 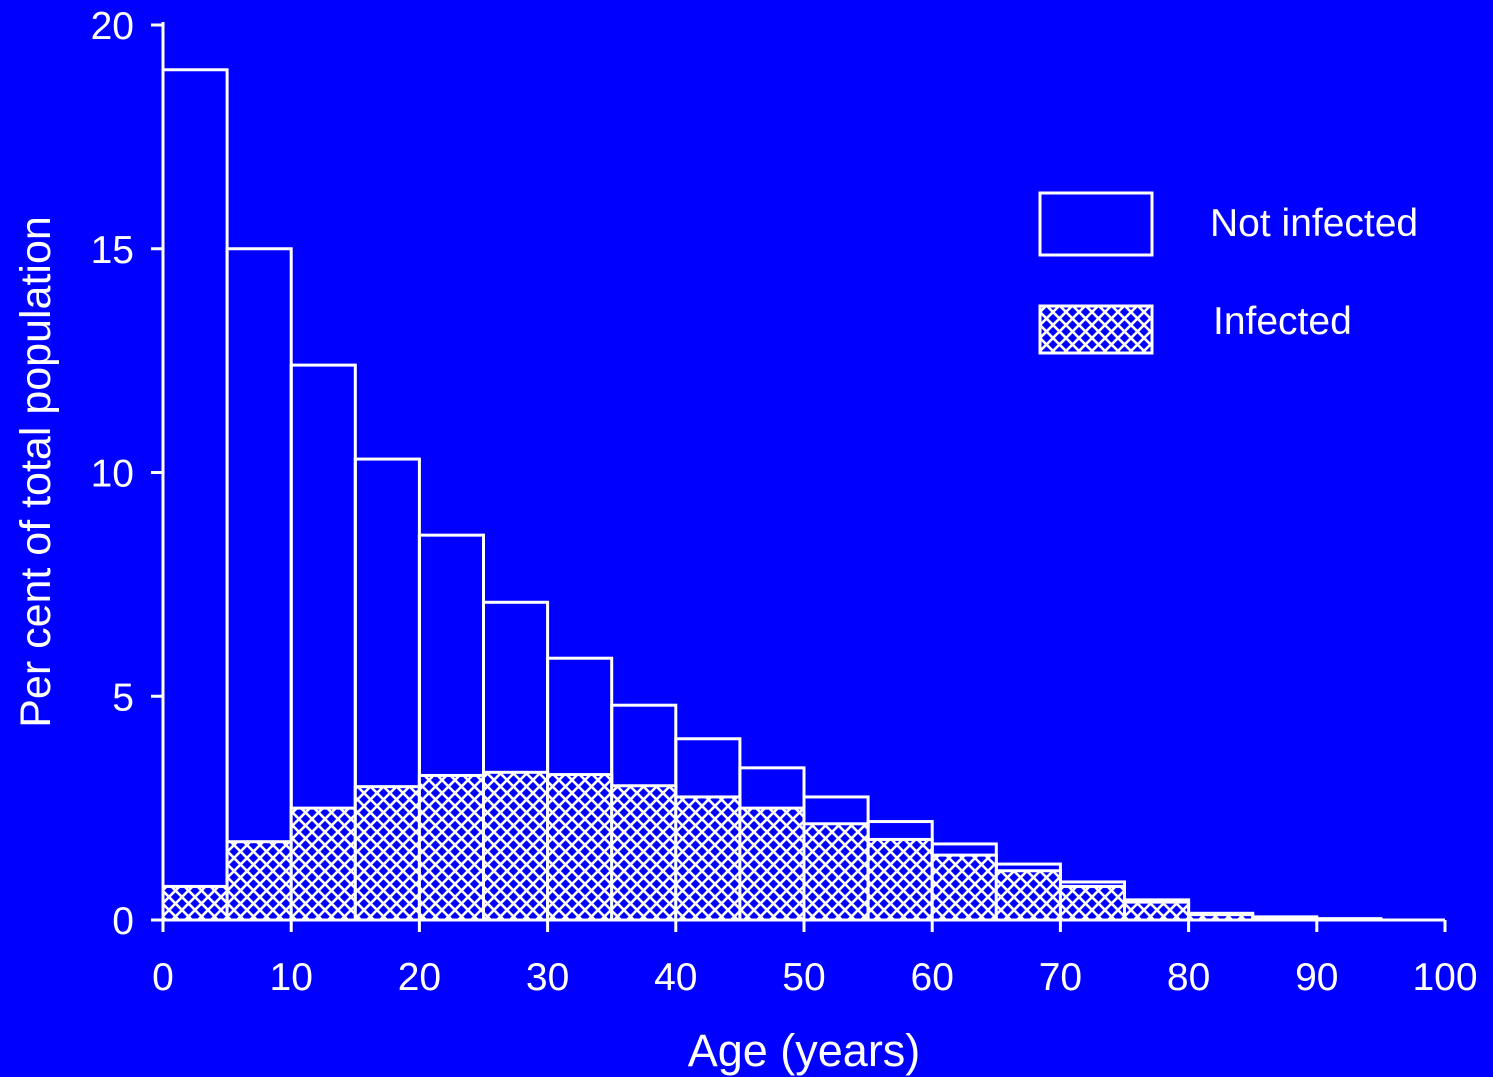 What do you see at coordinates (112, 474) in the screenshot?
I see `y-tick-label-10: 10` at bounding box center [112, 474].